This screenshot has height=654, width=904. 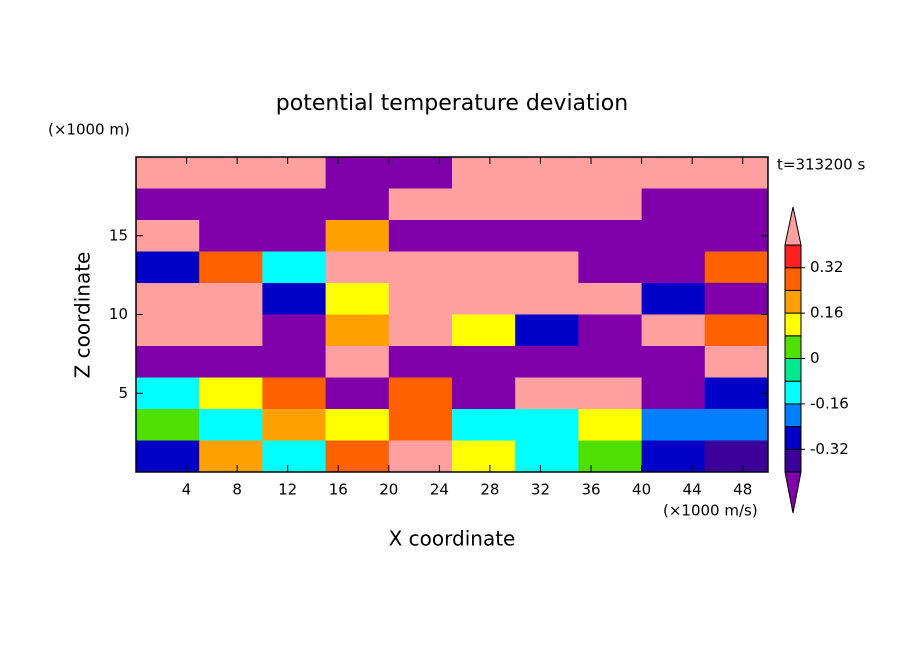 What do you see at coordinates (692, 490) in the screenshot?
I see `x-tick-label: 44` at bounding box center [692, 490].